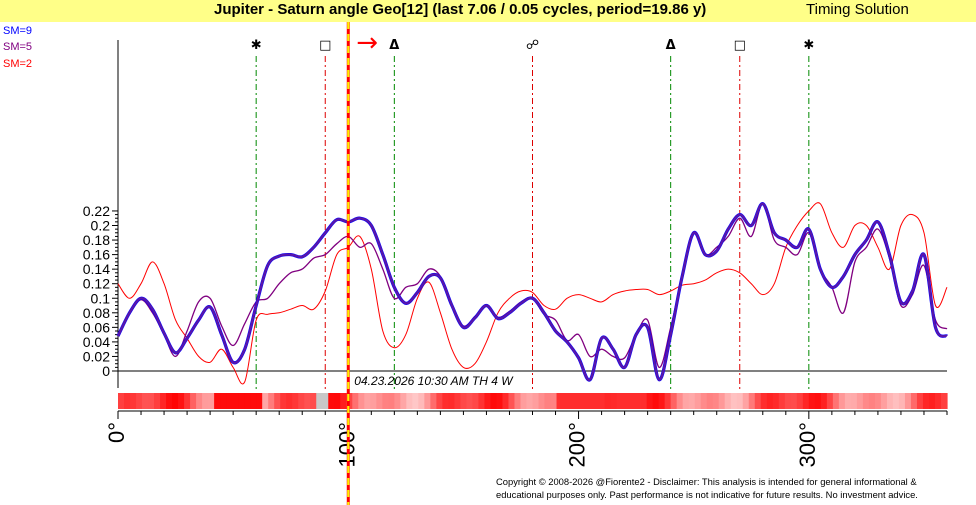 The image size is (976, 505). I want to click on y-tick-label: 0.02, so click(96, 356).